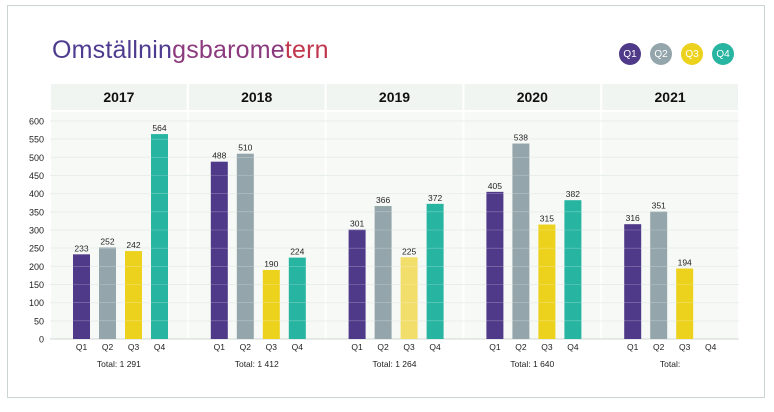 This screenshot has height=412, width=774. Describe the element at coordinates (685, 263) in the screenshot. I see `data-label: 194` at that location.